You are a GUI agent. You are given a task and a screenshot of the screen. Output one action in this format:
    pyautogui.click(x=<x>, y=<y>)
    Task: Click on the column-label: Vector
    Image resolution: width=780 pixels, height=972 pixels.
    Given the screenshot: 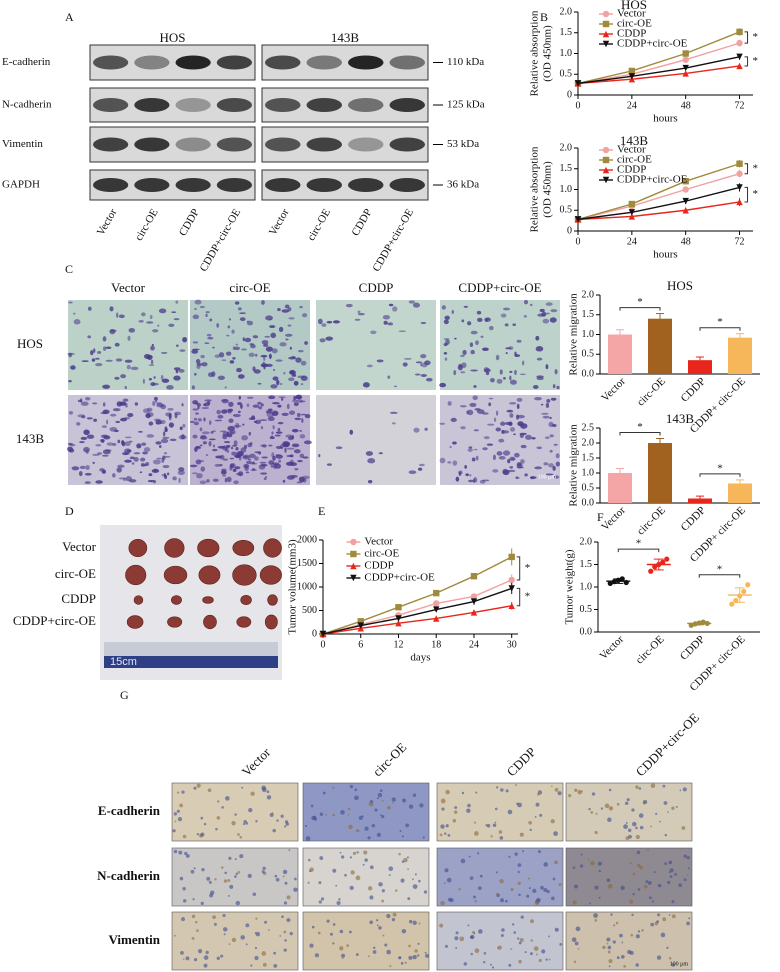 What is the action you would take?
    pyautogui.click(x=256, y=761)
    